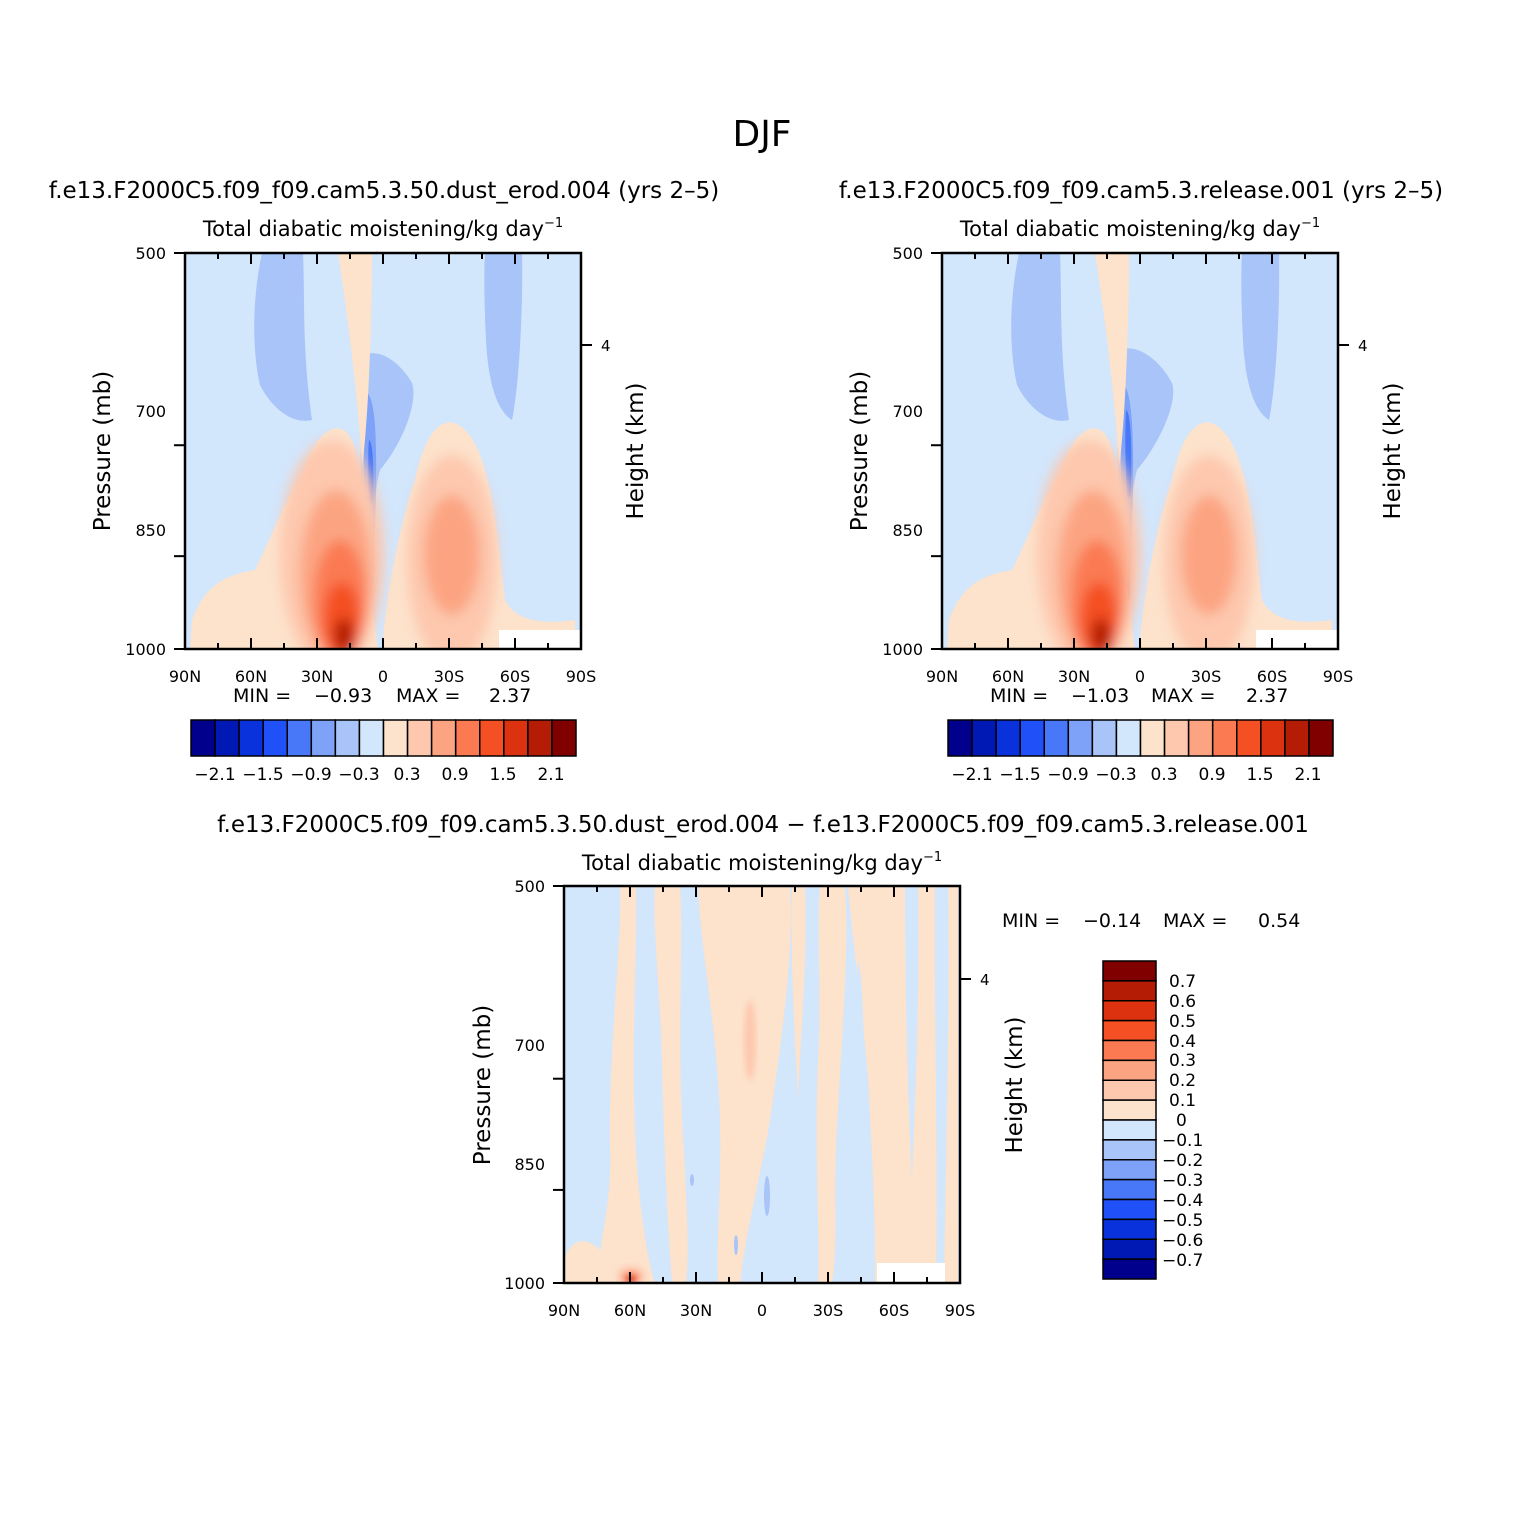 The height and width of the screenshot is (1524, 1524). What do you see at coordinates (1182, 1241) in the screenshot?
I see `colorbar-tick-label: −0.6` at bounding box center [1182, 1241].